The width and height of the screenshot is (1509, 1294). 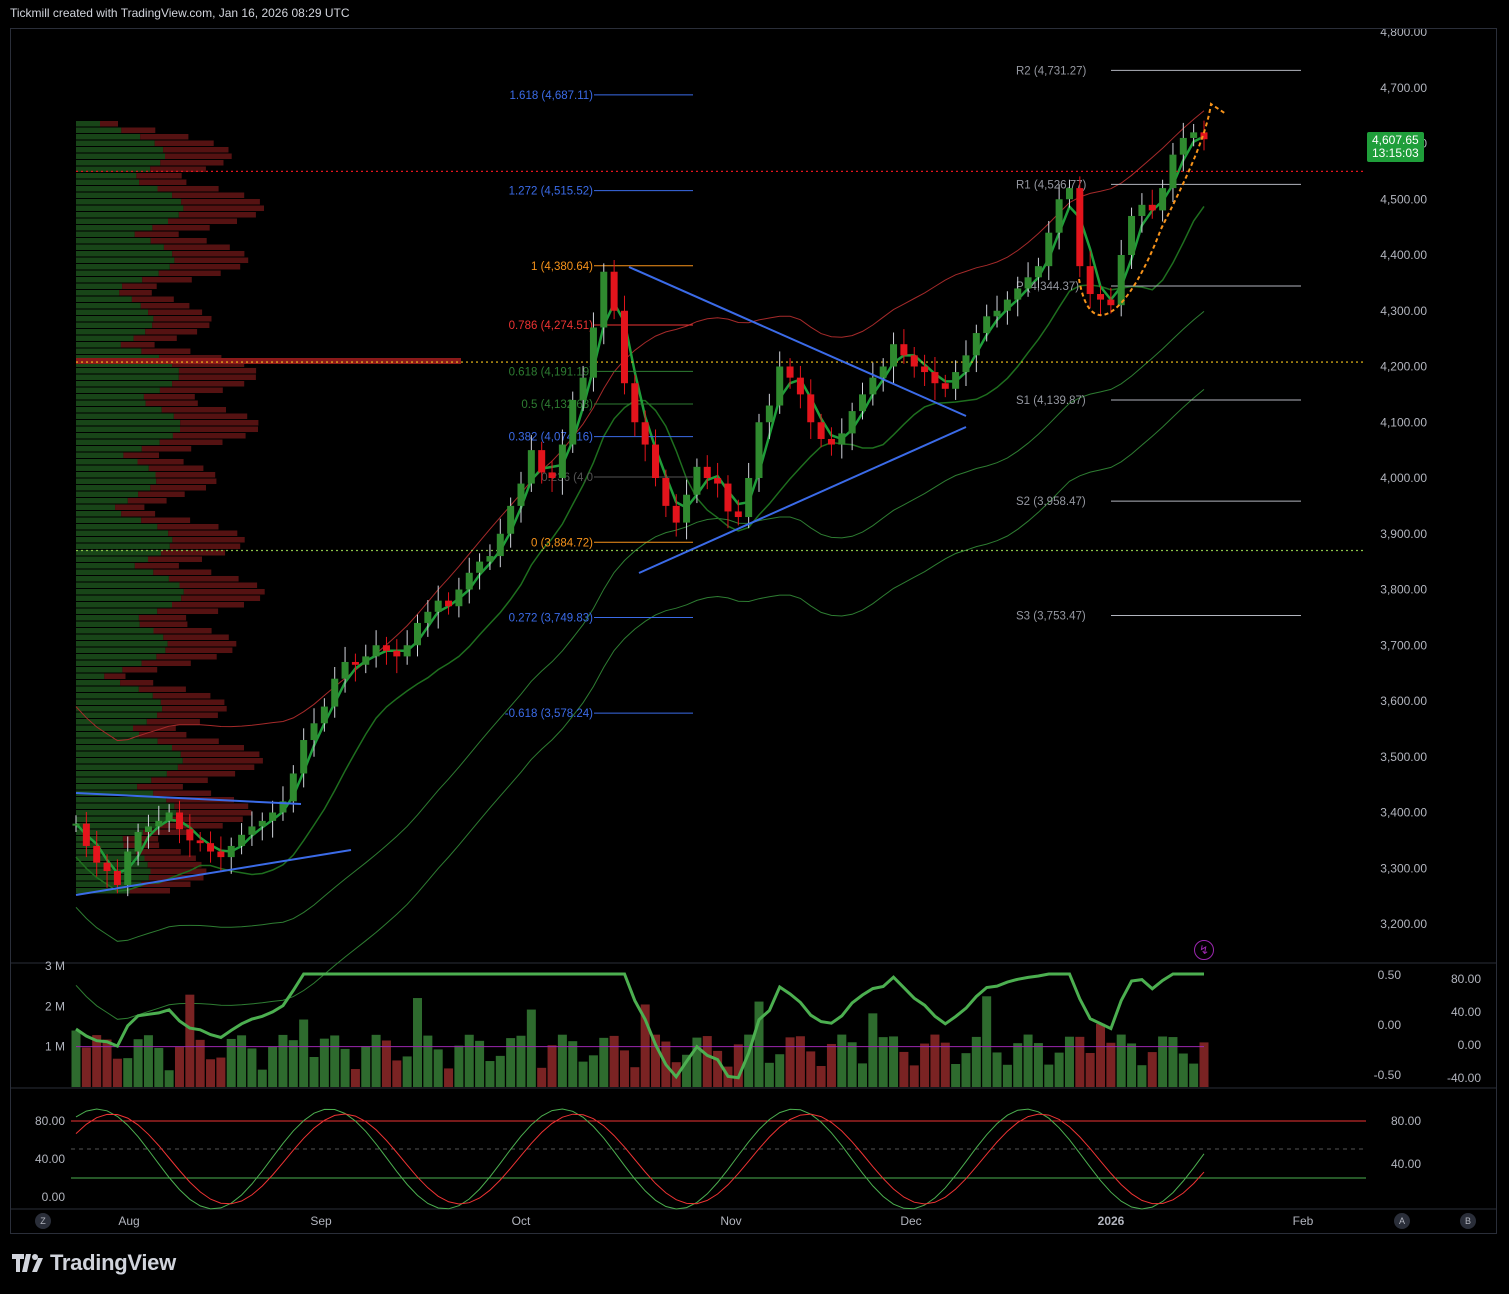 I want to click on scale-mode-button: B, so click(x=1468, y=1221).